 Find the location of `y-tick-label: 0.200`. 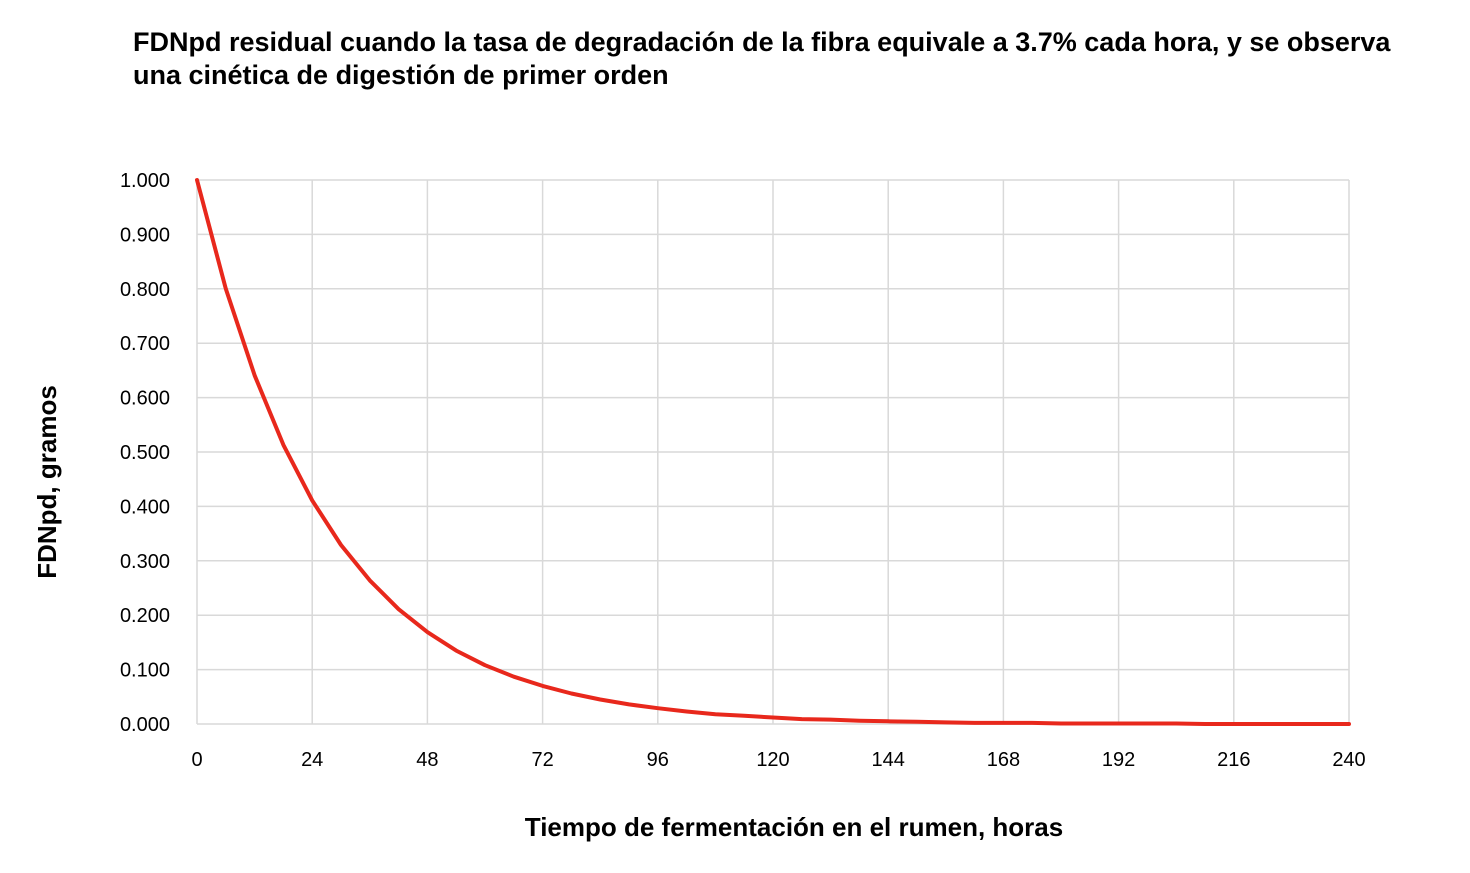

y-tick-label: 0.200 is located at coordinates (145, 616).